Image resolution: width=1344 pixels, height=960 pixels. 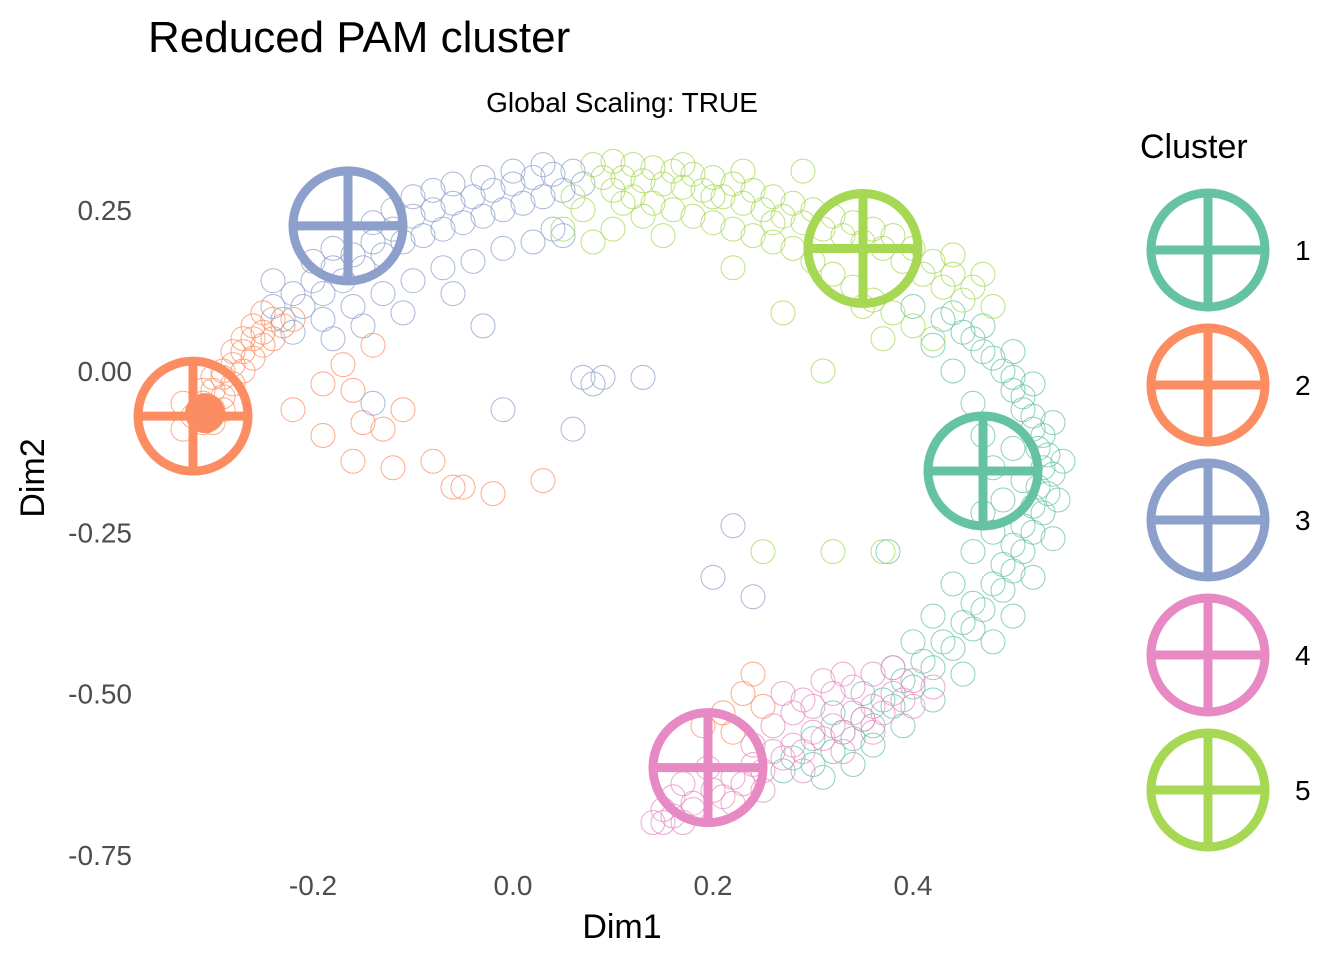 What do you see at coordinates (1194, 147) in the screenshot?
I see `legend-title: Cluster` at bounding box center [1194, 147].